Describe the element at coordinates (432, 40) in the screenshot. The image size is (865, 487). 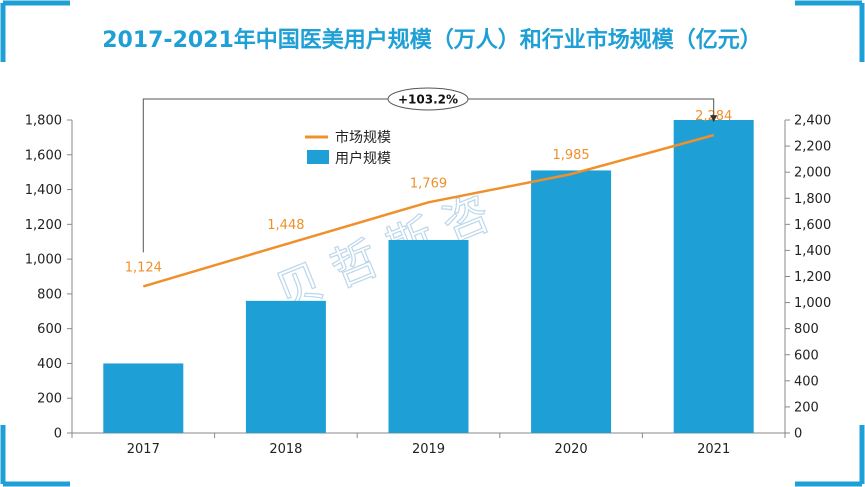
I see `chart-title: 2017-2021年中国医美用户规模（万人）和行业市场规模（亿元）` at that location.